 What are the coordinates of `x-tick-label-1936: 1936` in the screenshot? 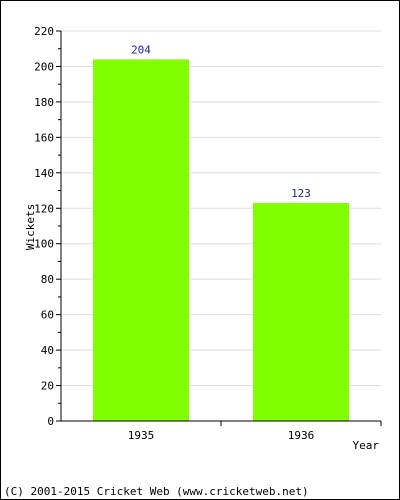 It's located at (301, 435).